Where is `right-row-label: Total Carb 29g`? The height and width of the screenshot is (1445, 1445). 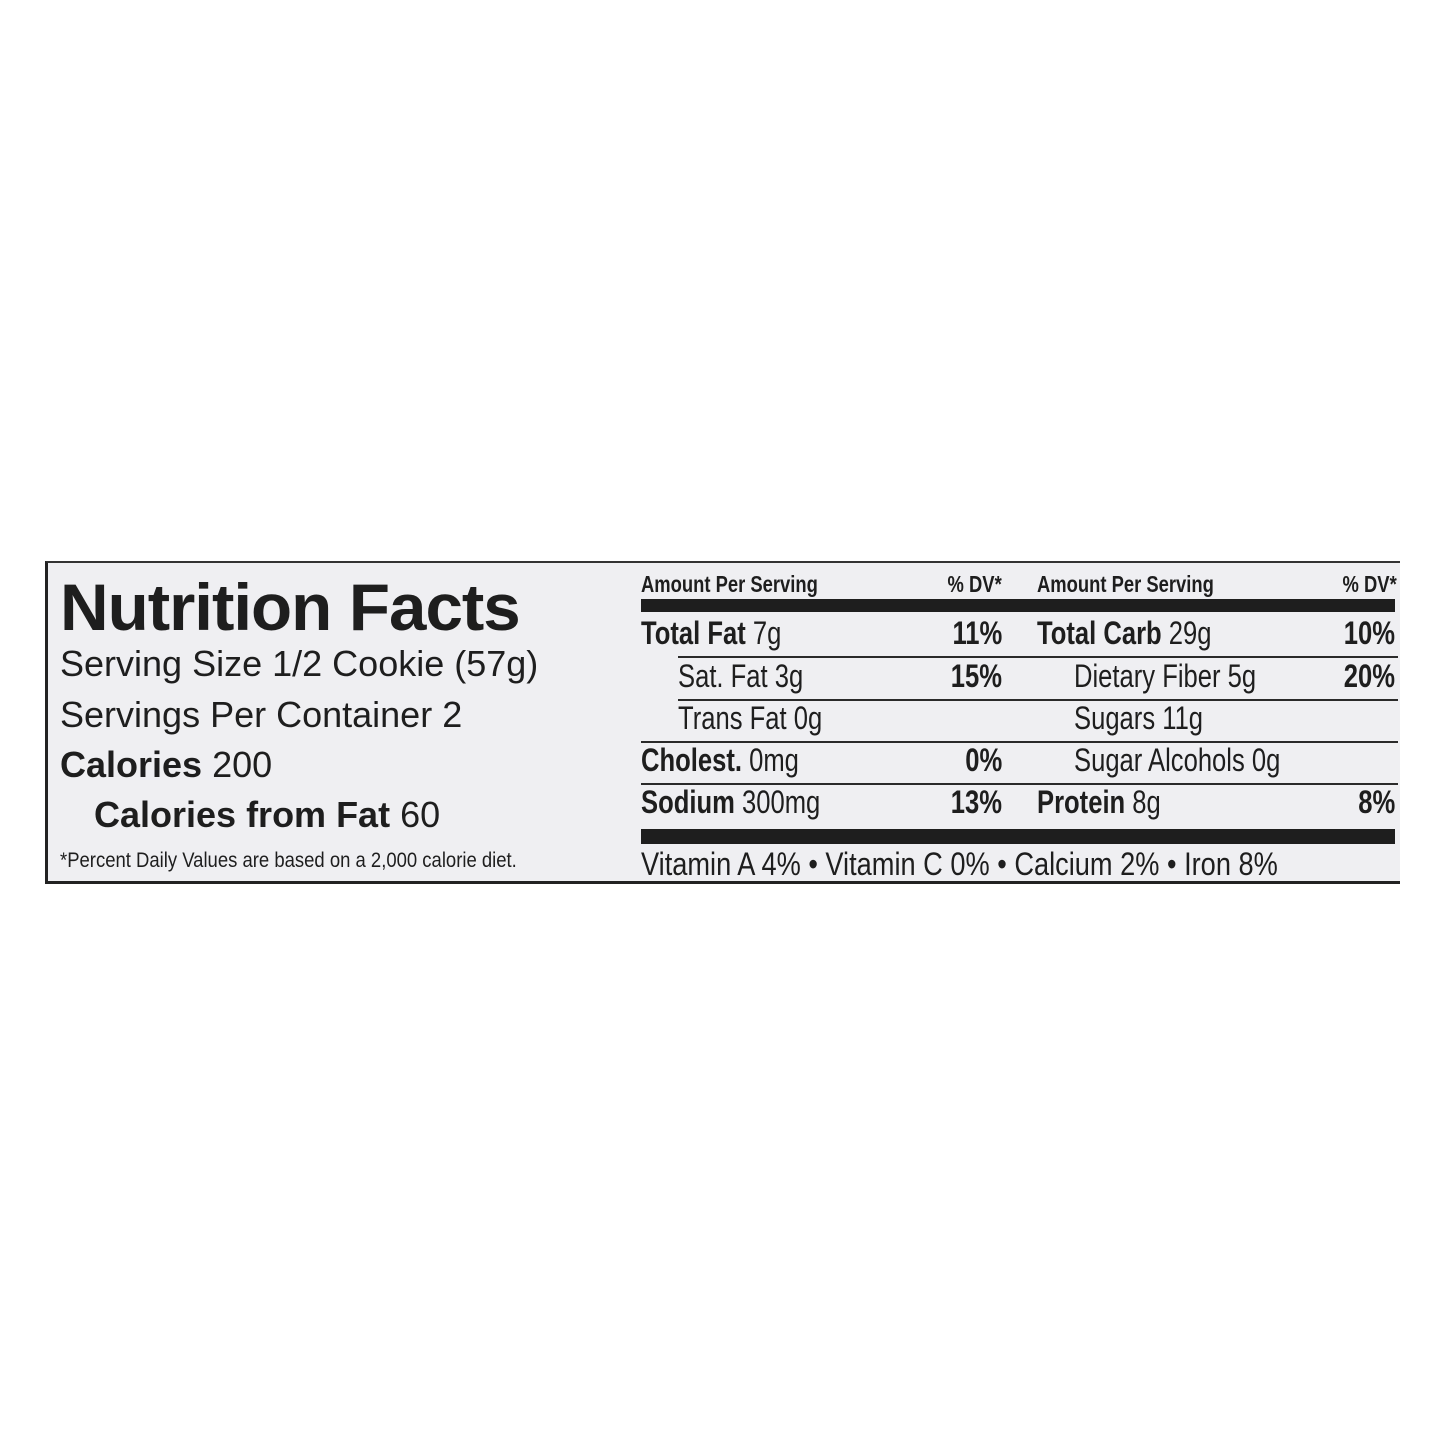 right-row-label: Total Carb 29g is located at coordinates (1124, 633).